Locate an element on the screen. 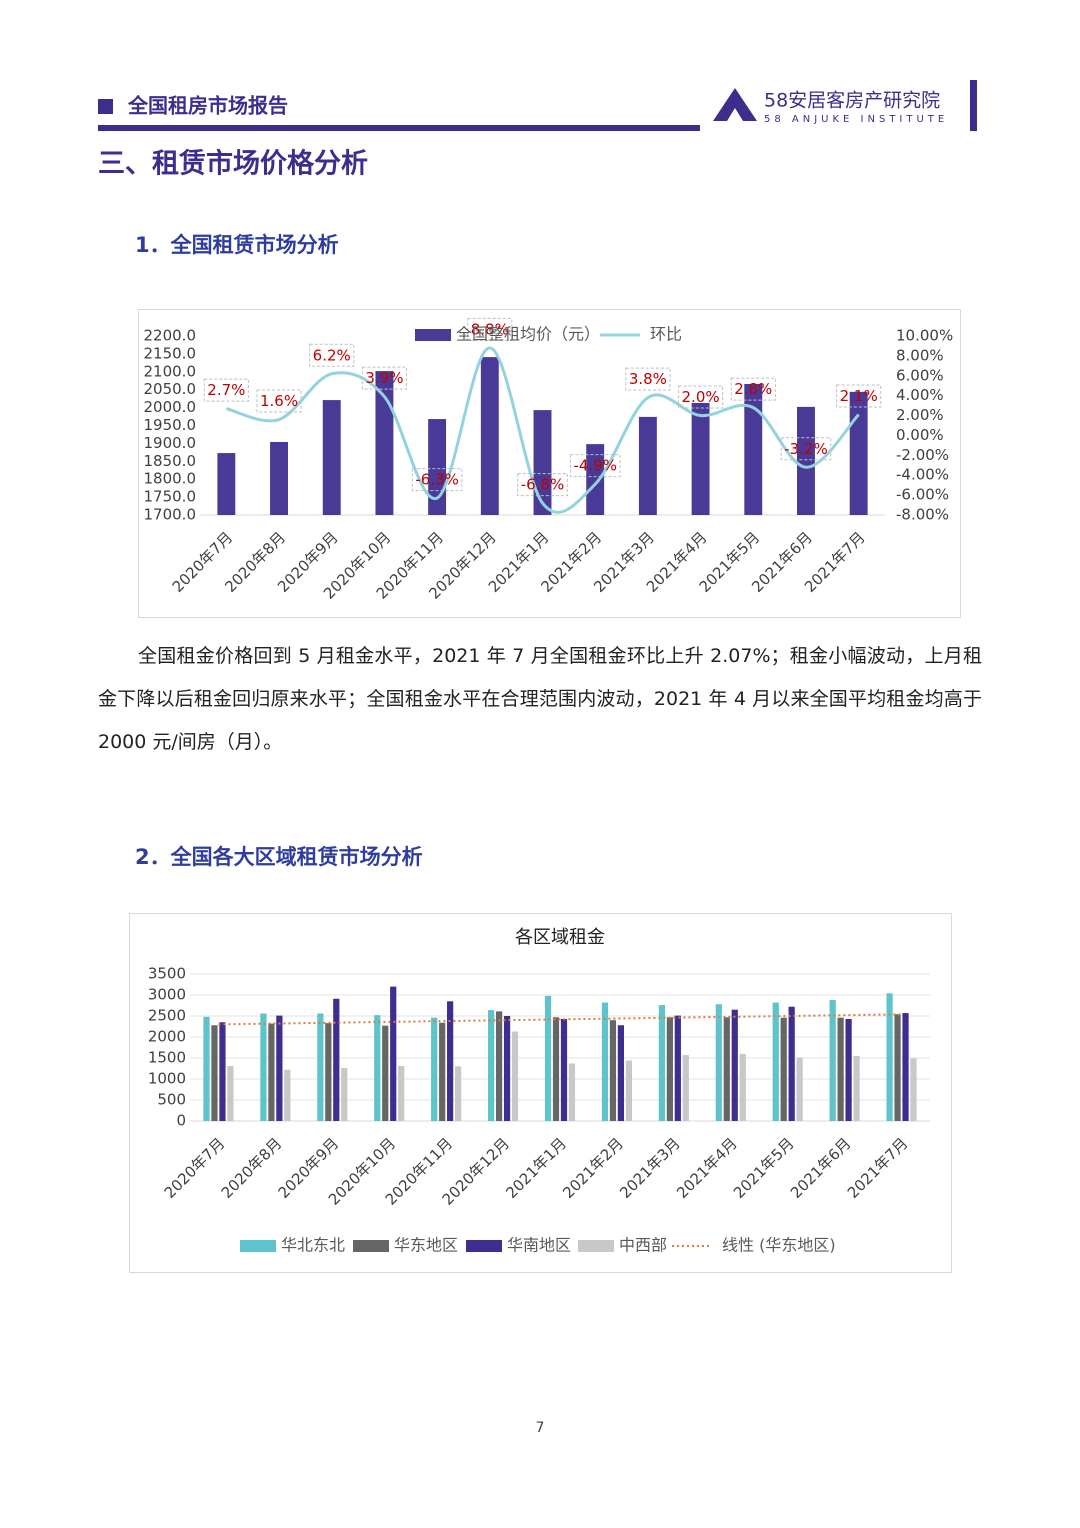 This screenshot has height=1528, width=1080. y-tick-label: 2050.0 is located at coordinates (170, 389).